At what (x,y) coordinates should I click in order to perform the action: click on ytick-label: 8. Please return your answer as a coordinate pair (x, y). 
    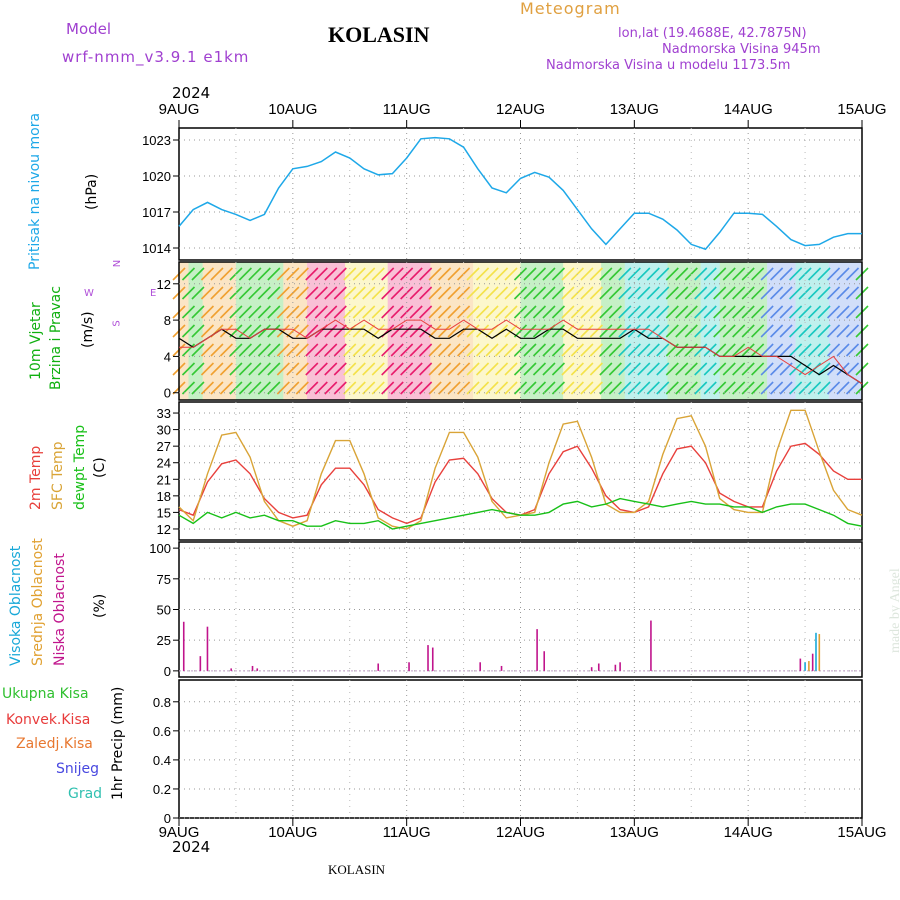
    Looking at the image, I should click on (167, 320).